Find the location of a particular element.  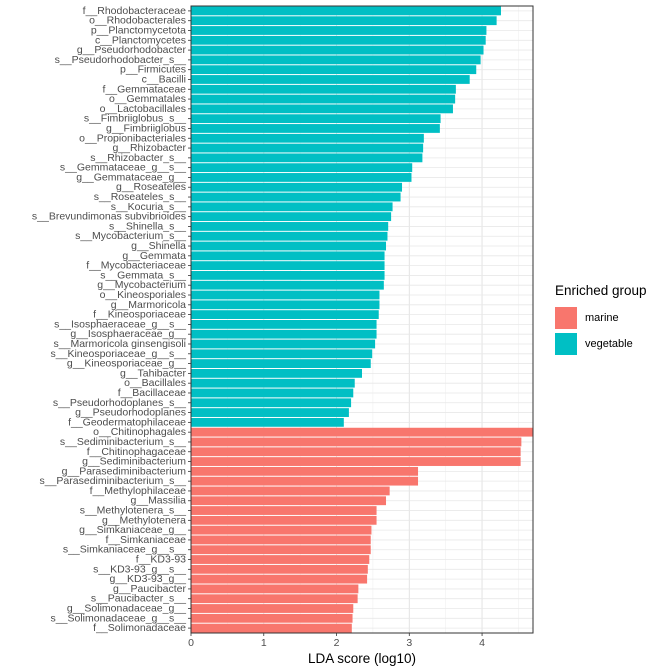

x-tick-label: 2 is located at coordinates (337, 643).